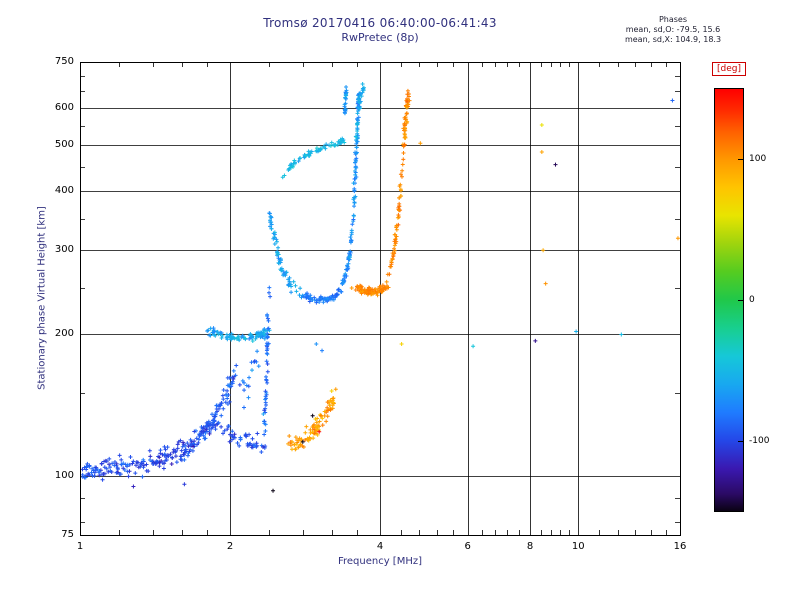 This screenshot has width=800, height=600. What do you see at coordinates (530, 546) in the screenshot?
I see `x-tick-label: 8` at bounding box center [530, 546].